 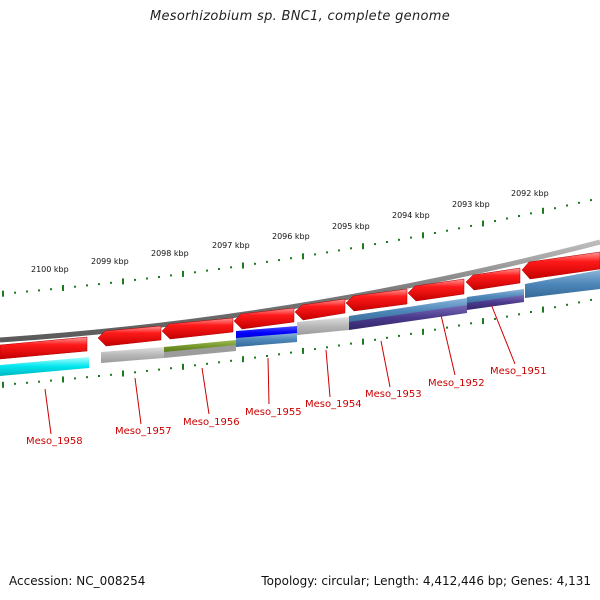 I want to click on ruler-label: 2094 kbp, so click(x=411, y=215).